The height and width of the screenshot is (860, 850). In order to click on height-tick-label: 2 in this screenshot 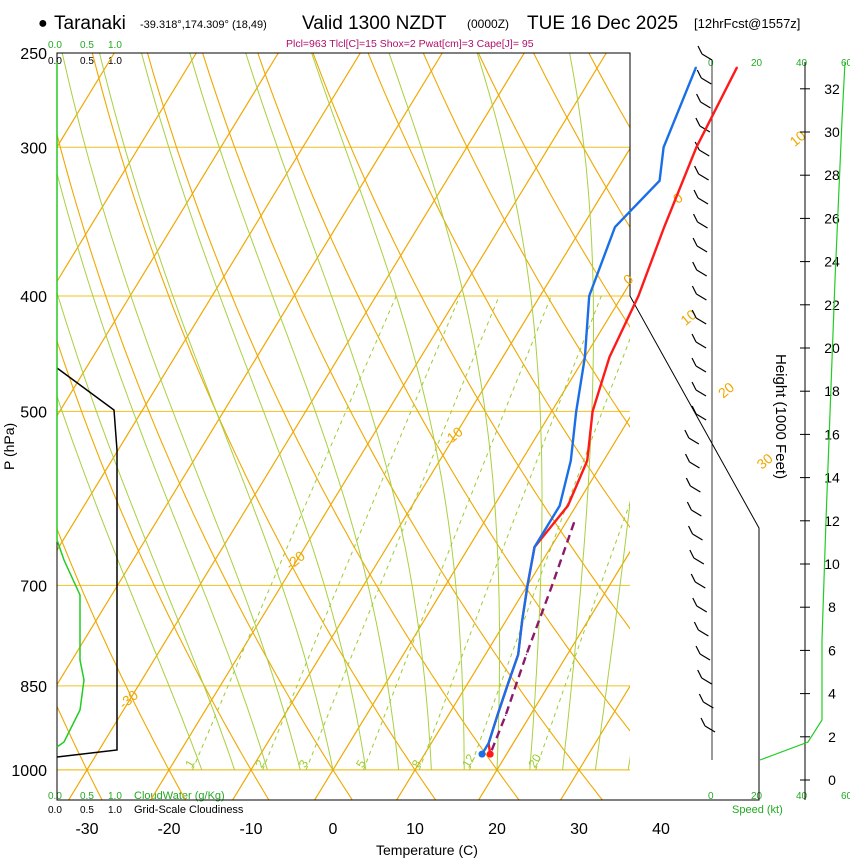, I will do `click(832, 737)`.